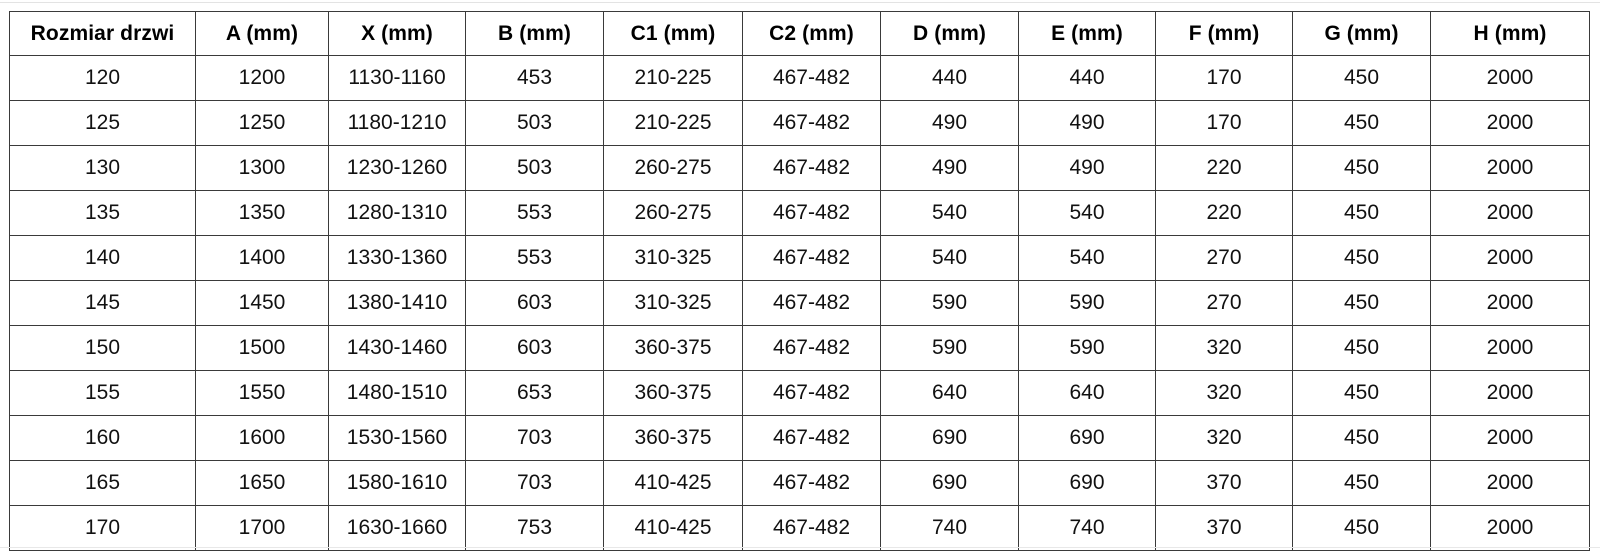  I want to click on table-cell-r7-c10: 2000, so click(1510, 393).